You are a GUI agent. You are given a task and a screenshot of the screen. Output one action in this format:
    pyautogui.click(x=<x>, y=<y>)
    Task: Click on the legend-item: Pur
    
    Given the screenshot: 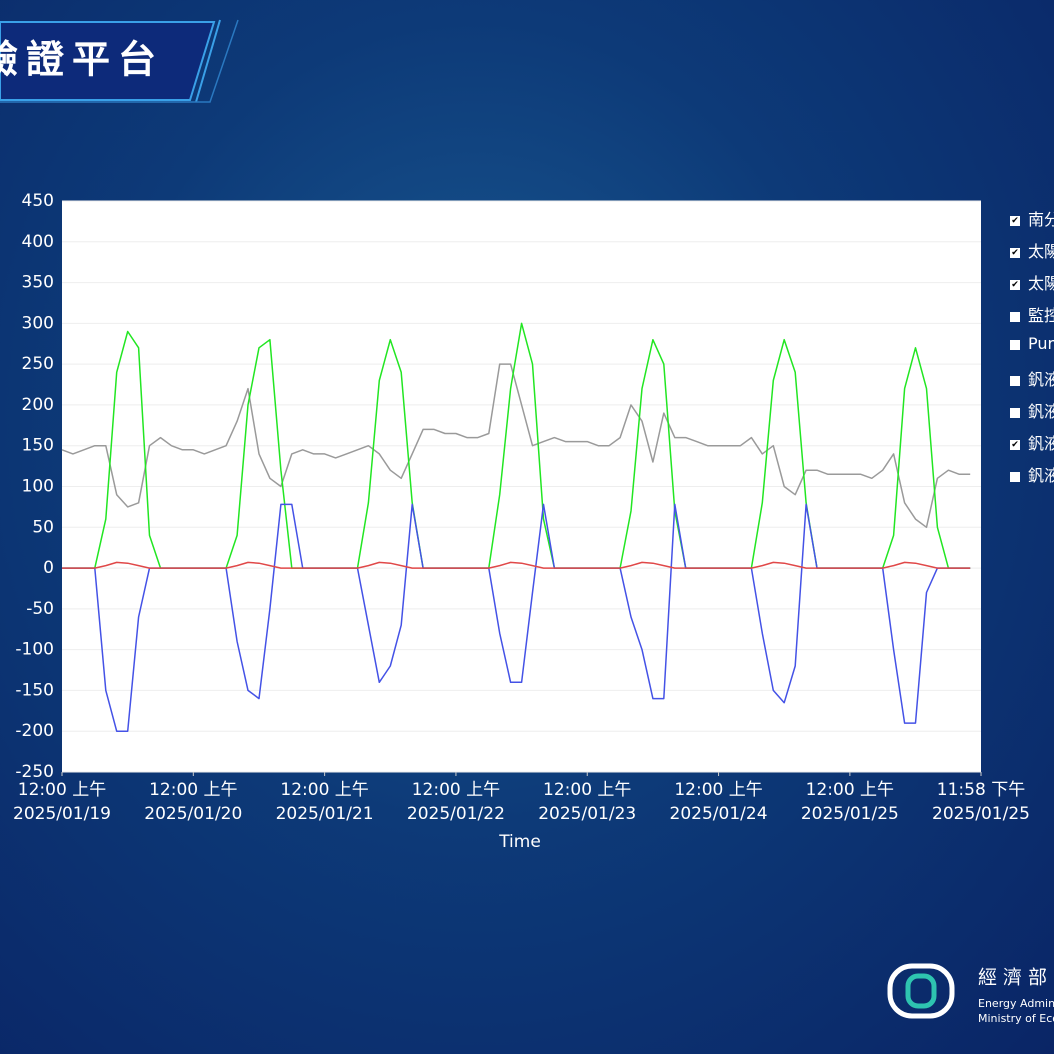 What is the action you would take?
    pyautogui.click(x=1032, y=343)
    